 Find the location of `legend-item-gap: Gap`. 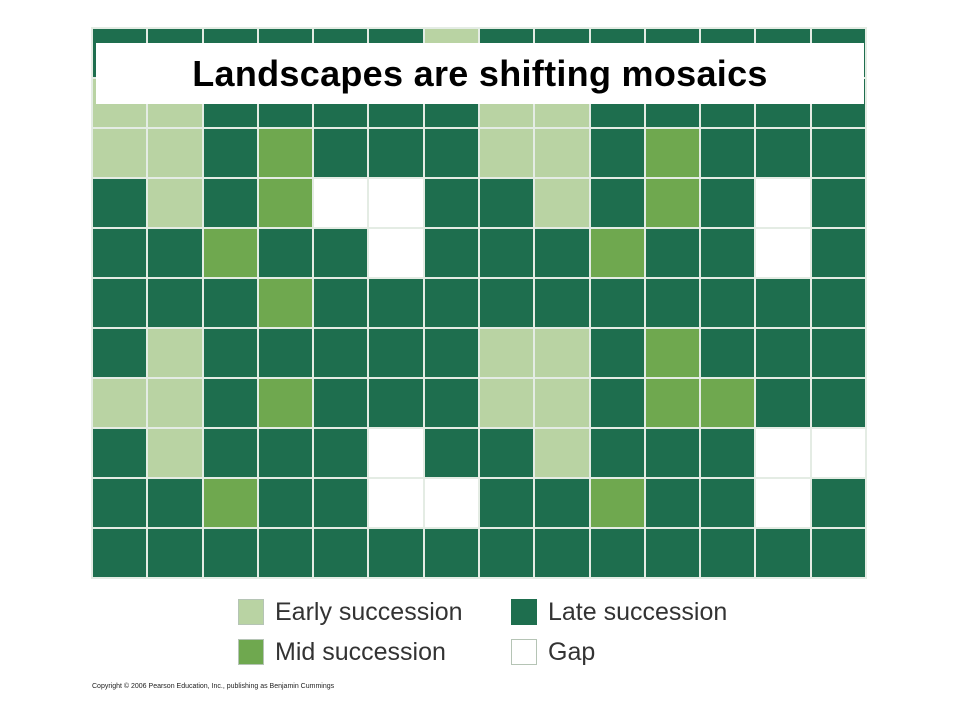

legend-item-gap: Gap is located at coordinates (553, 652).